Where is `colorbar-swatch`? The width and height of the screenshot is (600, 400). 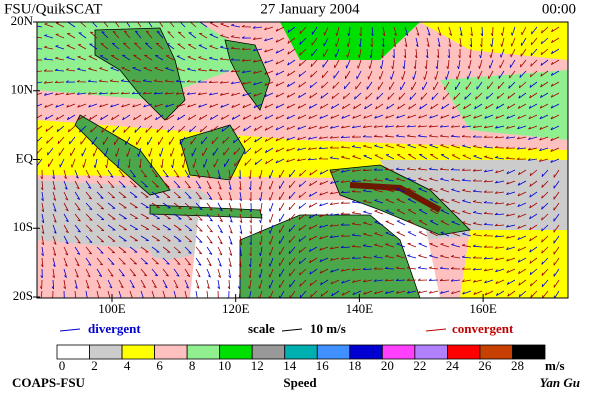
colorbar-swatch is located at coordinates (138, 352).